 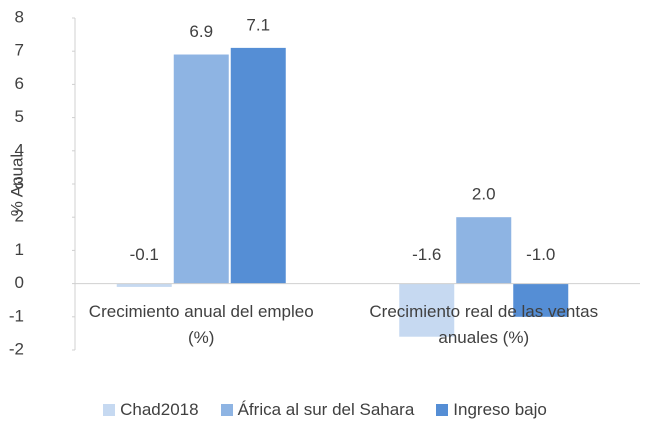 I want to click on y-tick-label: 8, so click(x=19, y=16).